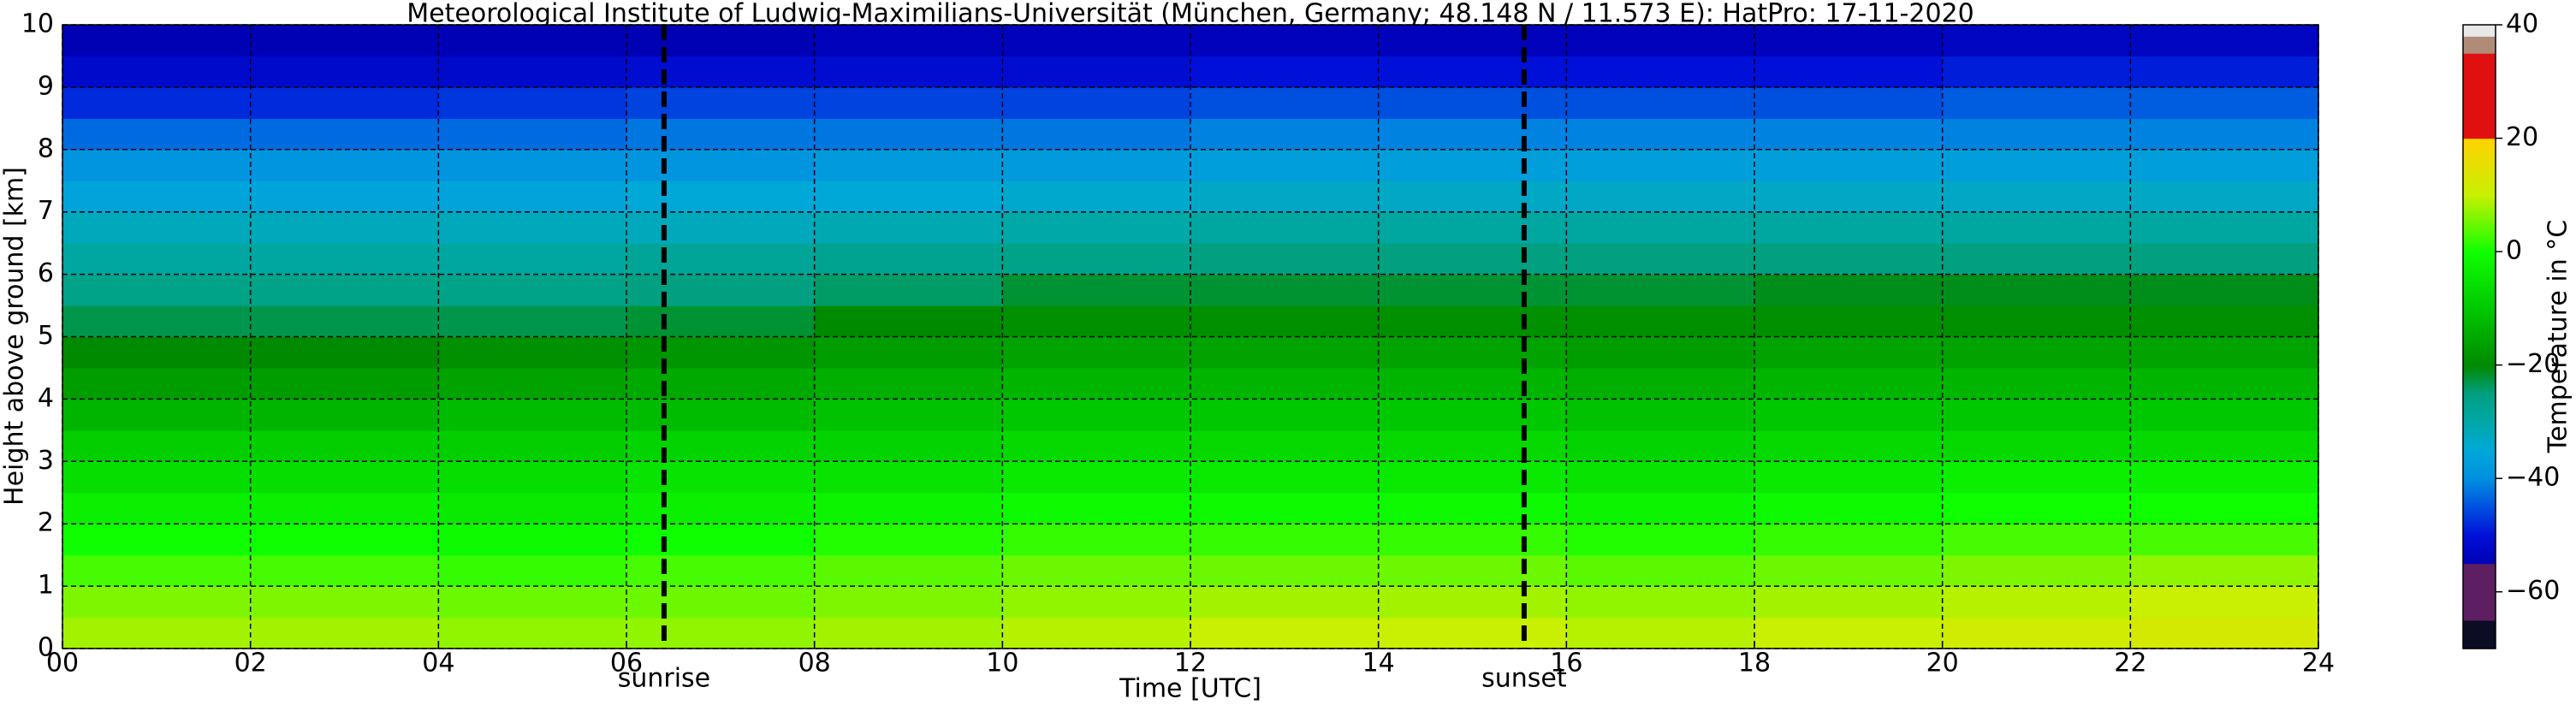 Image resolution: width=2576 pixels, height=705 pixels. What do you see at coordinates (46, 336) in the screenshot?
I see `y-tick-label: 5` at bounding box center [46, 336].